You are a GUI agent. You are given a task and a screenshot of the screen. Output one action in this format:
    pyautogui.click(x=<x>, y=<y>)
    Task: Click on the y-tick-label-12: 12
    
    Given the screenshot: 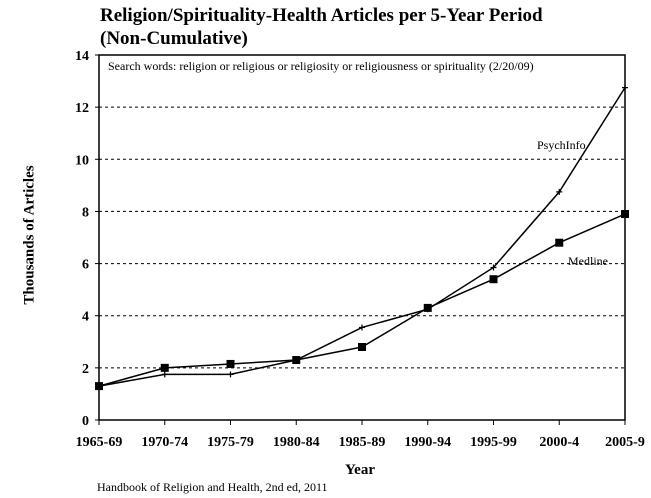 What is the action you would take?
    pyautogui.click(x=82, y=108)
    